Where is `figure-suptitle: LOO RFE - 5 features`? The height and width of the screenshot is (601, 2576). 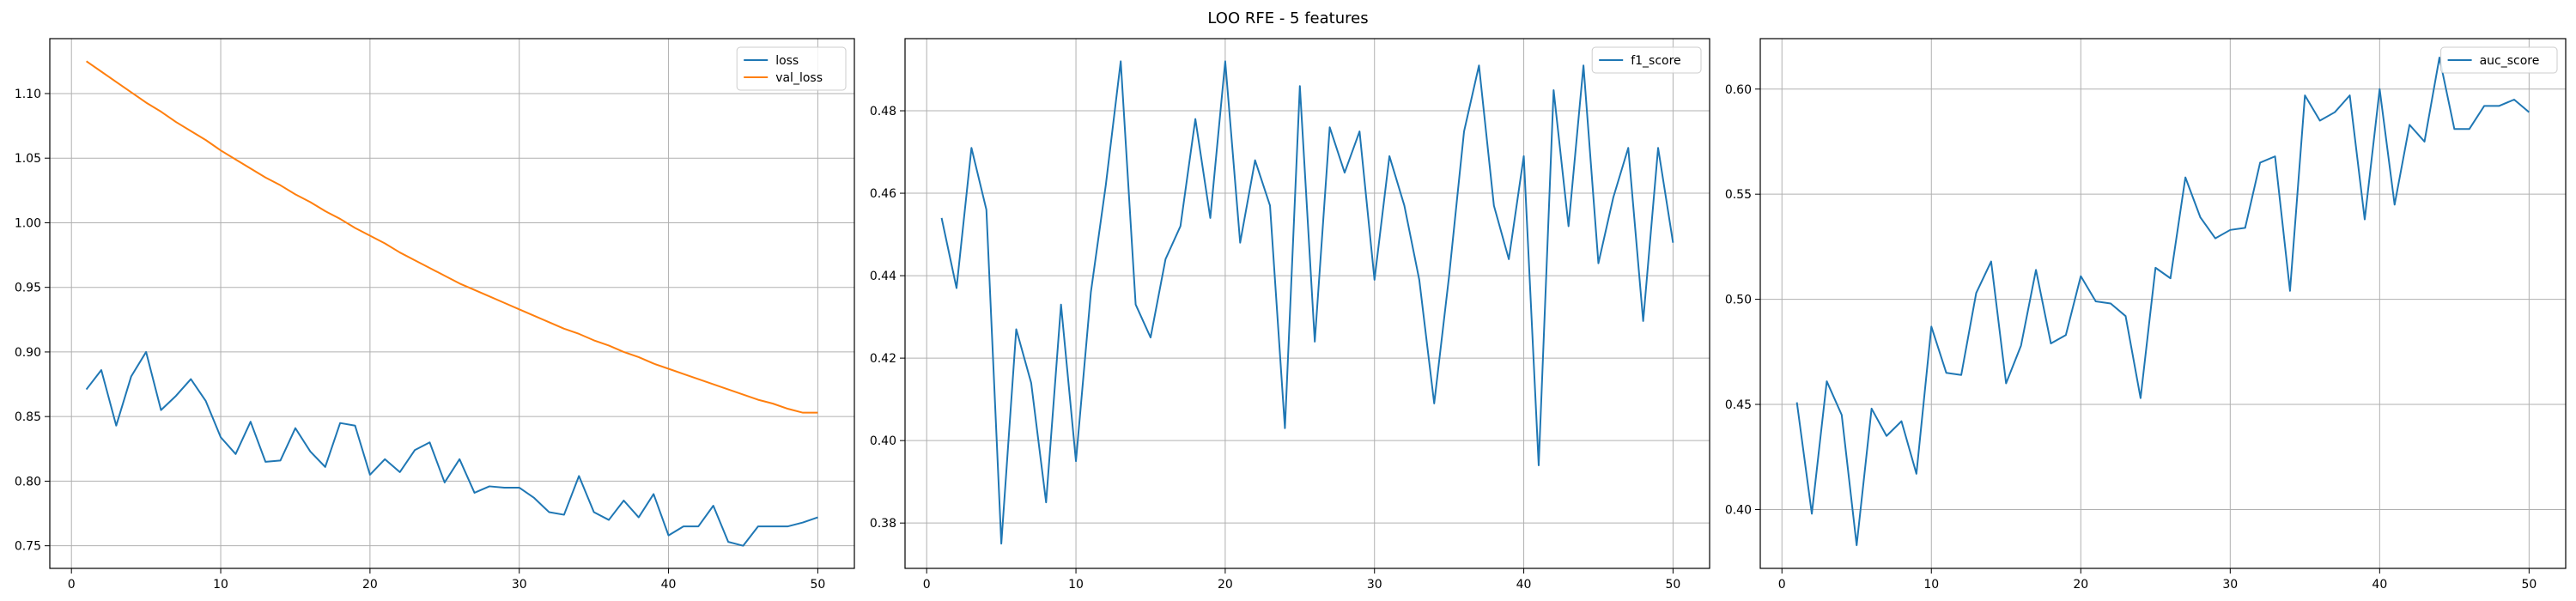
figure-suptitle: LOO RFE - 5 features is located at coordinates (1287, 18).